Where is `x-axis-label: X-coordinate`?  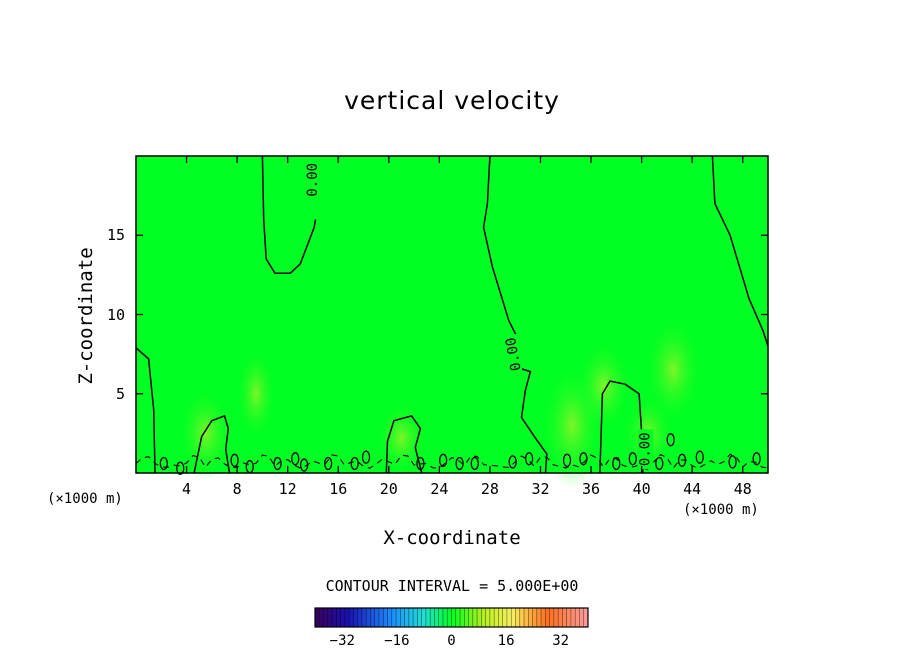
x-axis-label: X-coordinate is located at coordinates (452, 538).